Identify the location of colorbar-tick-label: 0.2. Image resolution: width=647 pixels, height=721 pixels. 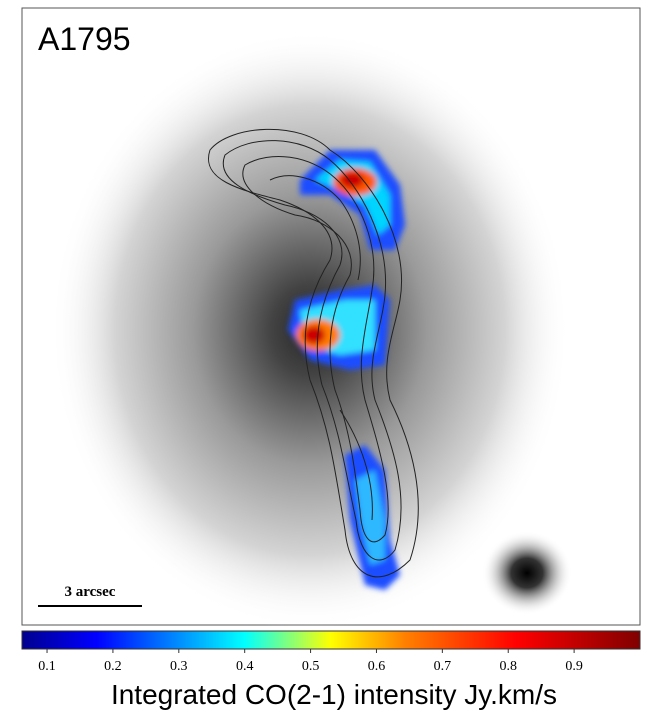
(113, 666).